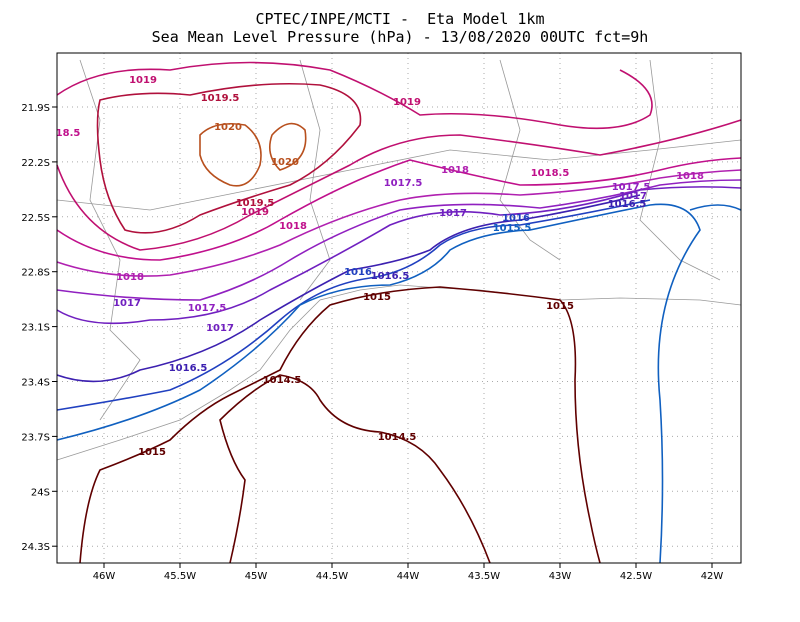 The image size is (800, 622). Describe the element at coordinates (484, 576) in the screenshot. I see `lon-tick-label: 43.5W` at that location.